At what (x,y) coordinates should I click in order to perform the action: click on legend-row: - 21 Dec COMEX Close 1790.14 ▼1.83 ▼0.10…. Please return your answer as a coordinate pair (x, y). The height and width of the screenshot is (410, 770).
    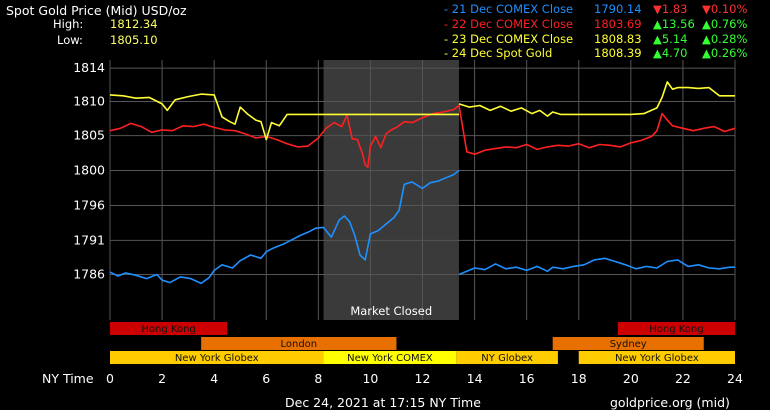
    Looking at the image, I should click on (385, 9).